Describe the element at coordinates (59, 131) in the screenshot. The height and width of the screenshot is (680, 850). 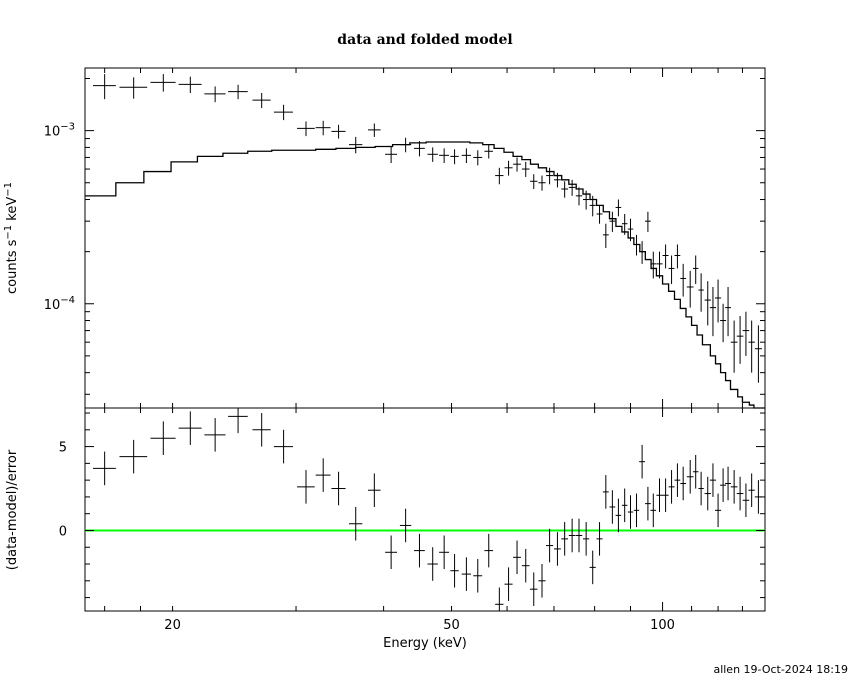
I see `y-tick-label: 10⁻³` at that location.